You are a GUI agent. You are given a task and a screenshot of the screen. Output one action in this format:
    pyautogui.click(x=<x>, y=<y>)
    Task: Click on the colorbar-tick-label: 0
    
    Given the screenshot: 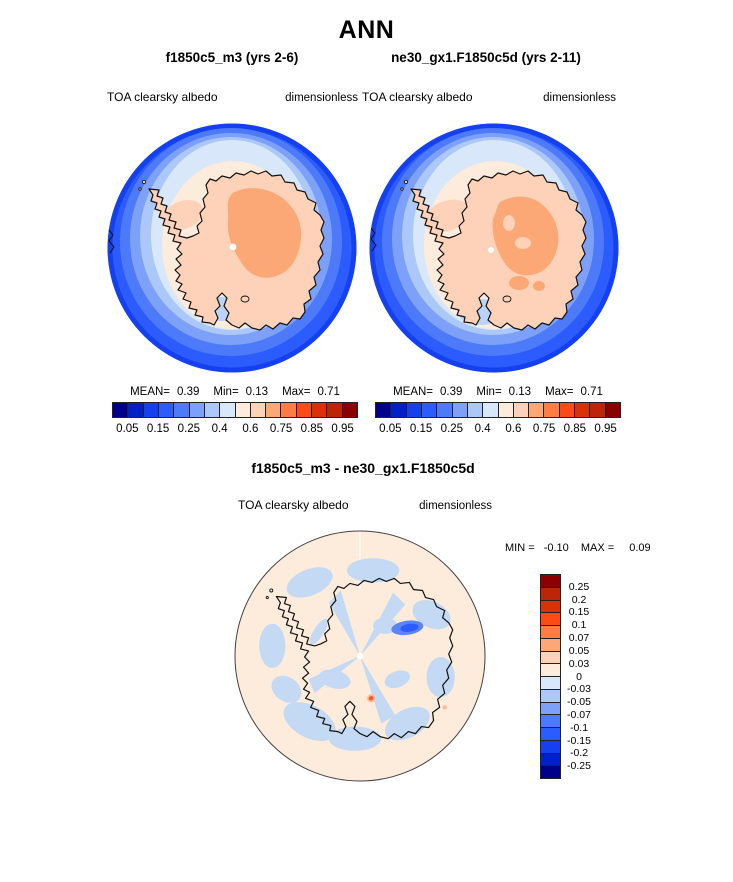 What is the action you would take?
    pyautogui.click(x=579, y=676)
    